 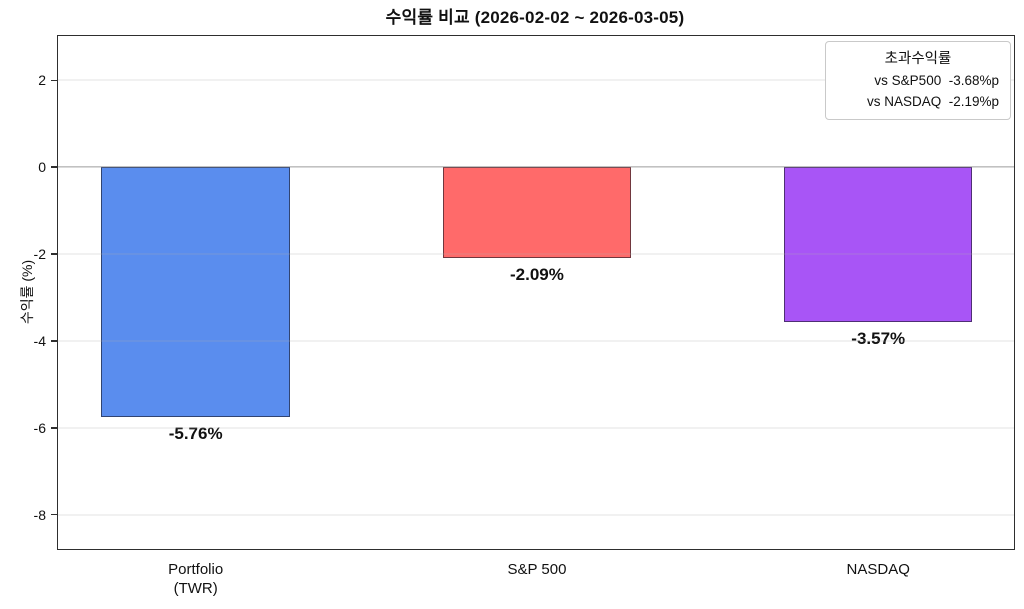 What do you see at coordinates (39, 340) in the screenshot?
I see `y-tick-label: -4` at bounding box center [39, 340].